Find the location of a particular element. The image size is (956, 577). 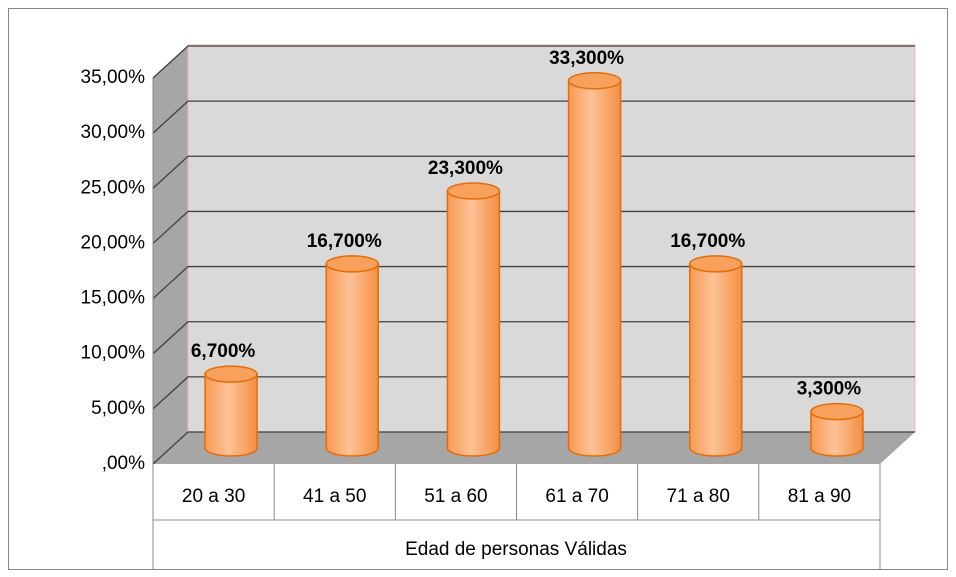

x-tick-label: 81 a 90 is located at coordinates (819, 496).